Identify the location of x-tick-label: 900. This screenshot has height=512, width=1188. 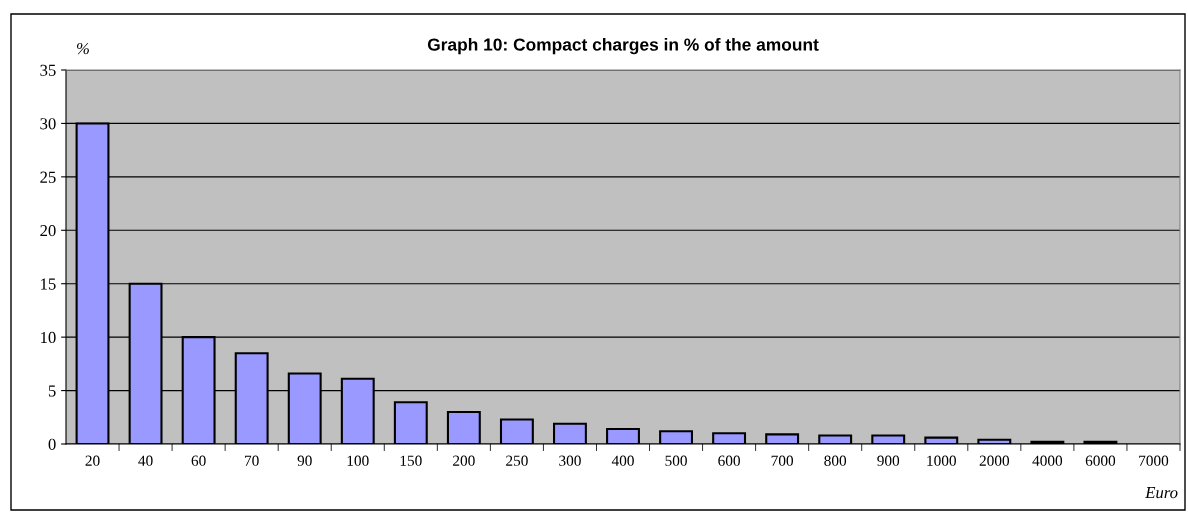
(888, 460).